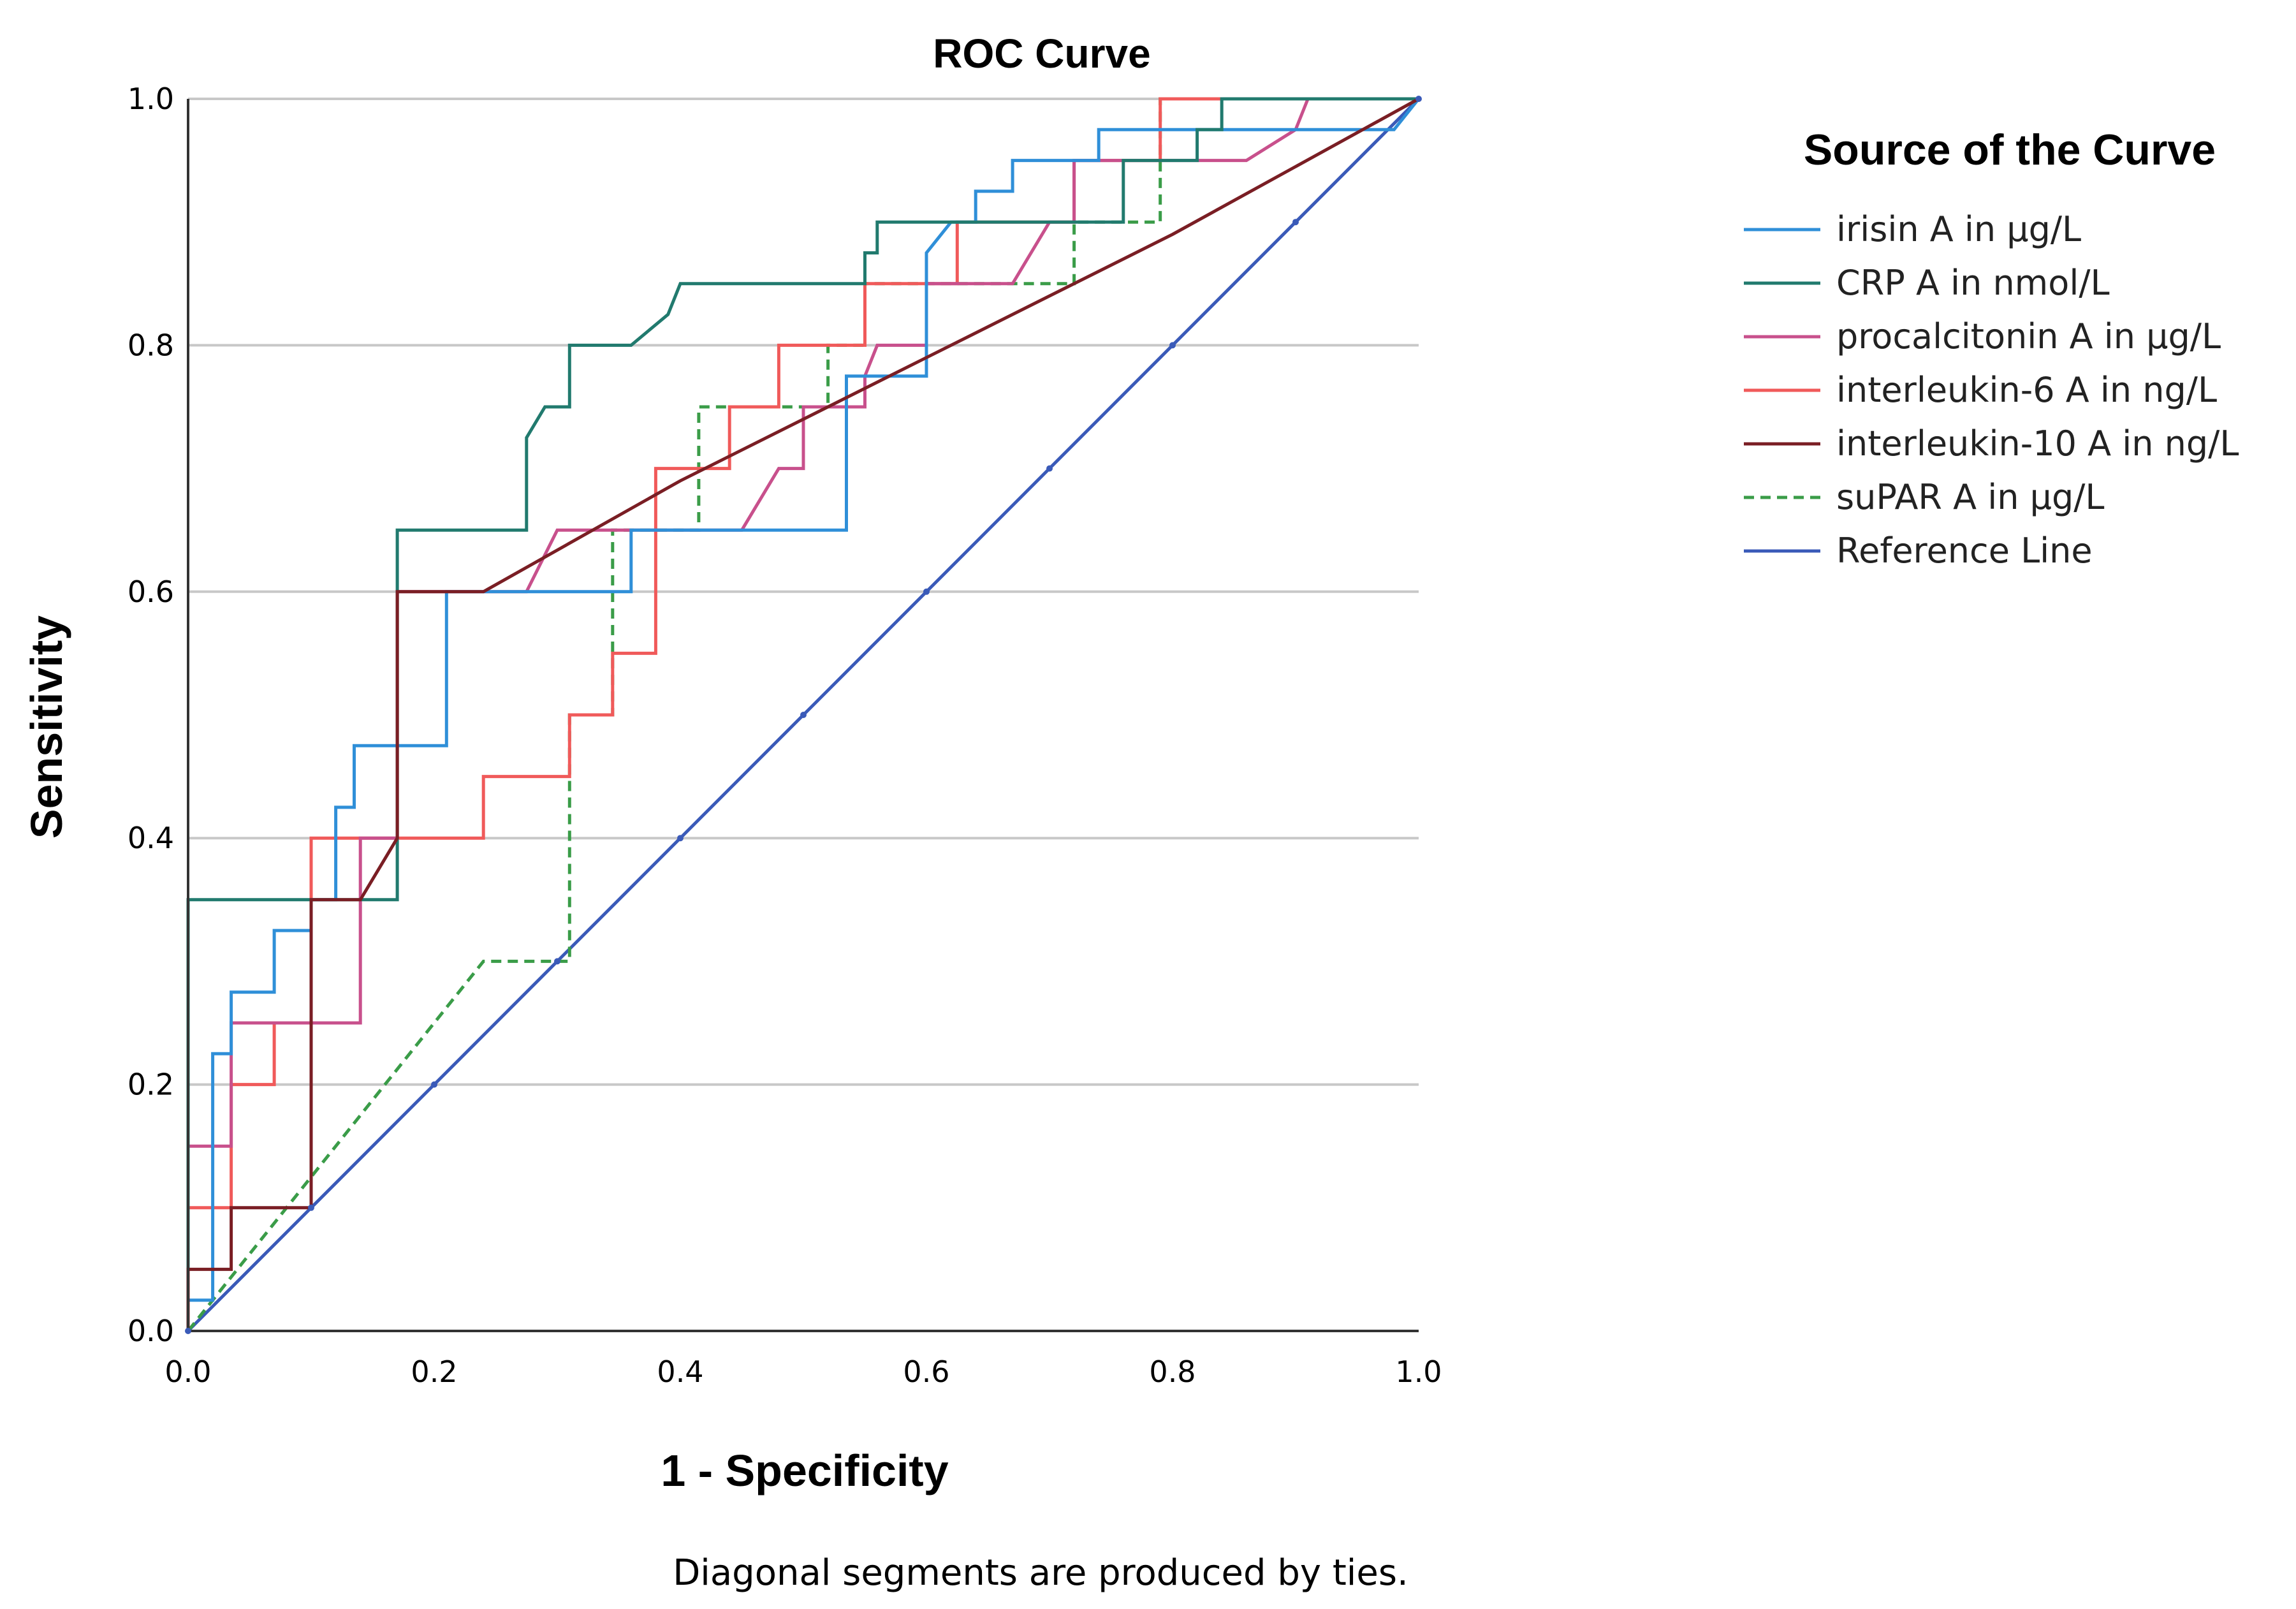 Image resolution: width=2296 pixels, height=1609 pixels. Describe the element at coordinates (46, 727) in the screenshot. I see `y-axis-label: Sensitivity` at that location.